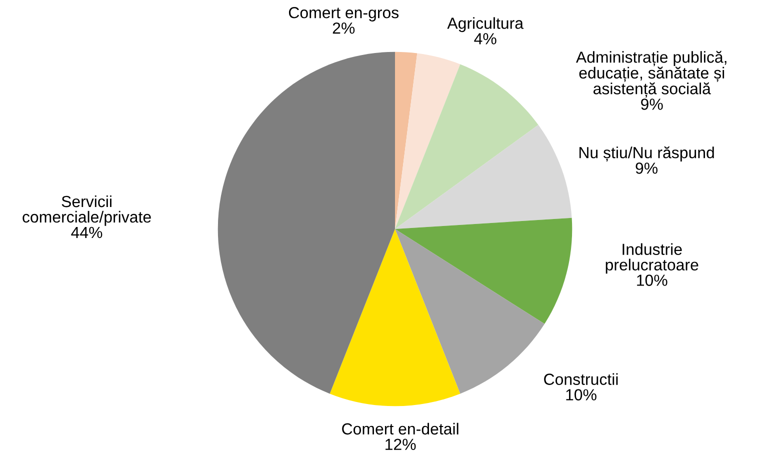  Describe the element at coordinates (581, 379) in the screenshot. I see `slice-label: Constructii` at that location.